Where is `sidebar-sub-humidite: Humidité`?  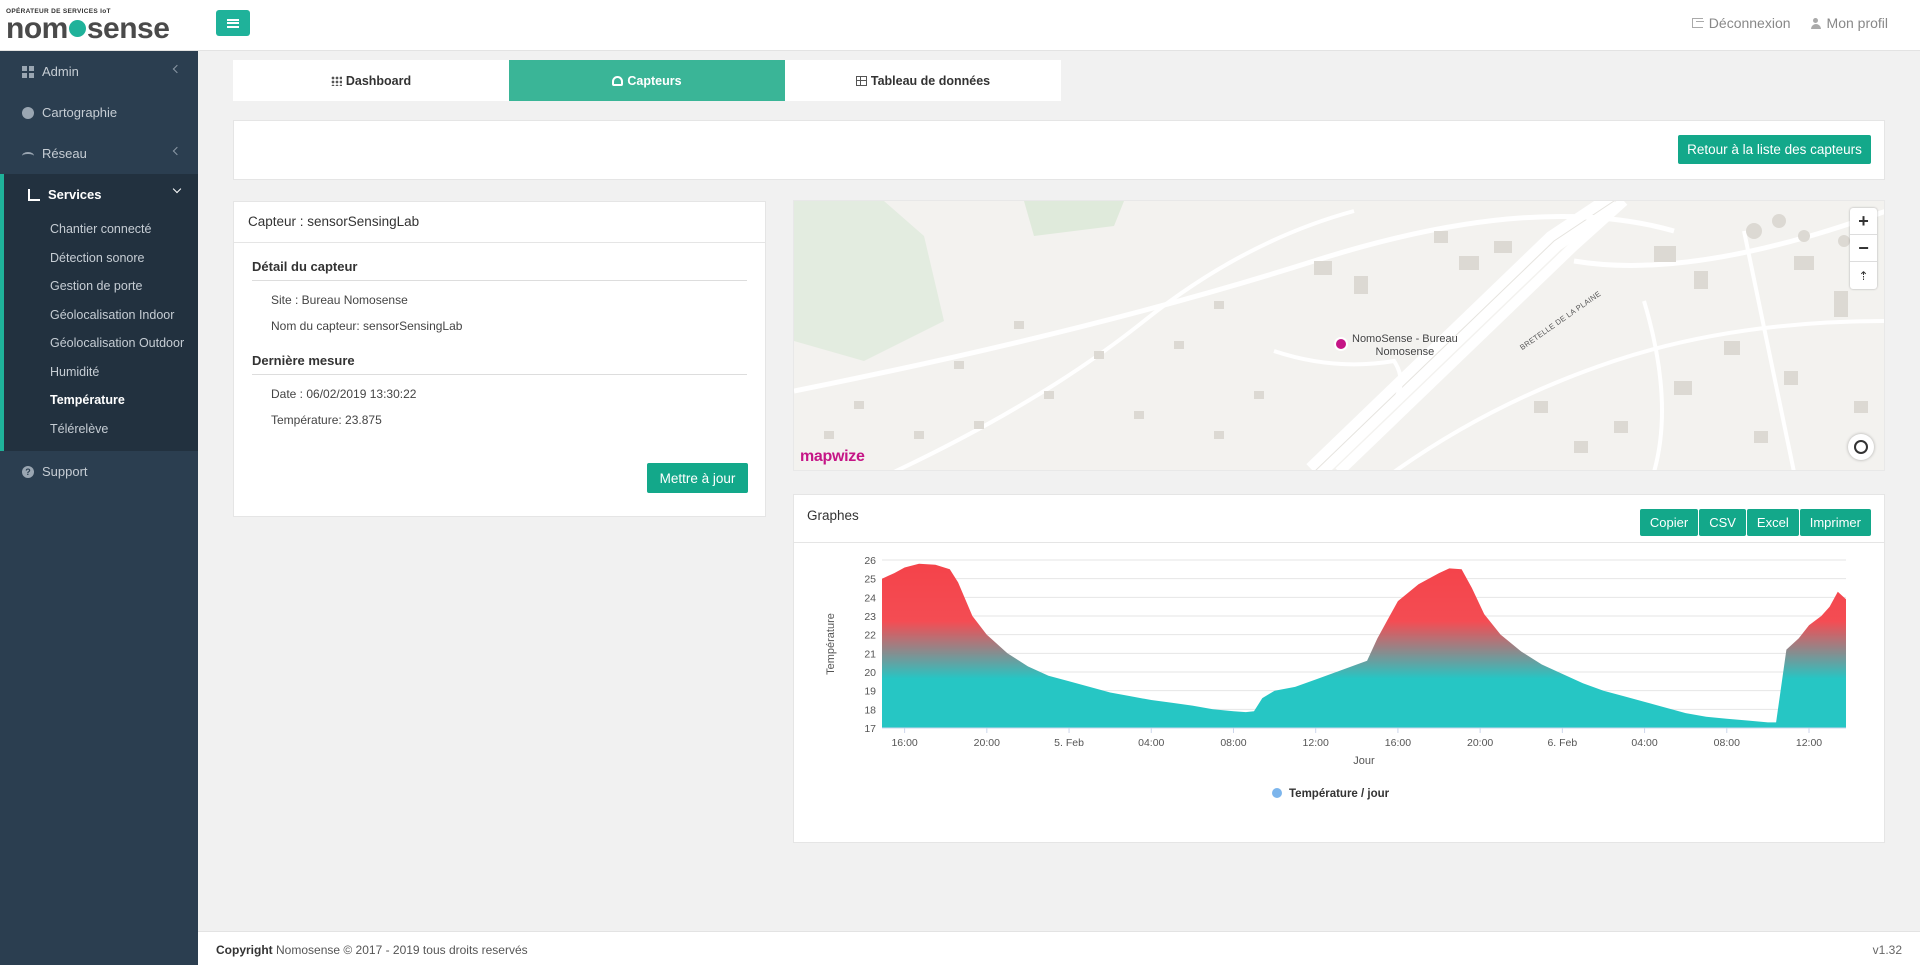 sidebar-sub-humidite: Humidité is located at coordinates (75, 371).